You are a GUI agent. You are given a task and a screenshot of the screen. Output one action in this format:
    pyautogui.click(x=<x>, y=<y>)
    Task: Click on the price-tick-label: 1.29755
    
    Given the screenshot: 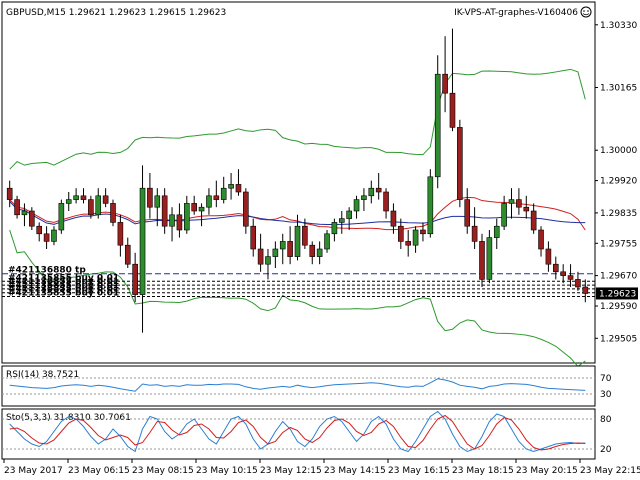 What is the action you would take?
    pyautogui.click(x=618, y=244)
    